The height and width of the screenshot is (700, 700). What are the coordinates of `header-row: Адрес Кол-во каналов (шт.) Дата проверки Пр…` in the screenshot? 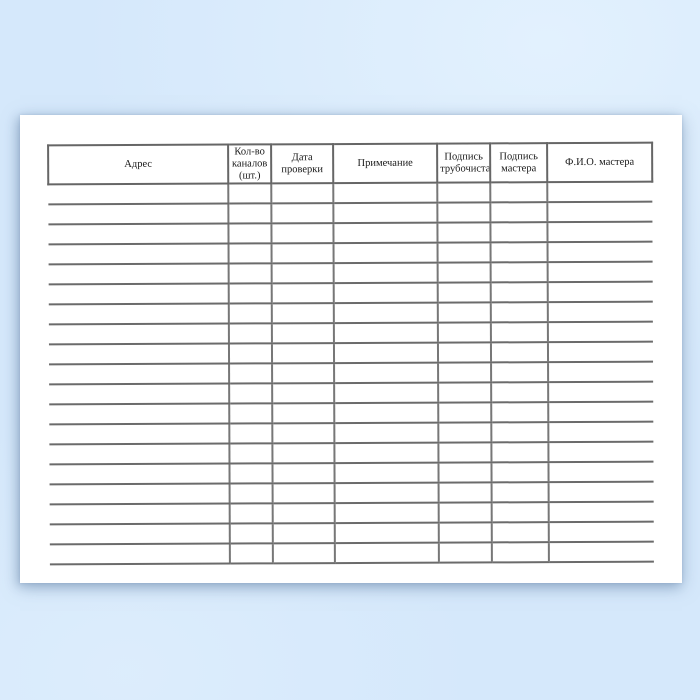 It's located at (350, 163).